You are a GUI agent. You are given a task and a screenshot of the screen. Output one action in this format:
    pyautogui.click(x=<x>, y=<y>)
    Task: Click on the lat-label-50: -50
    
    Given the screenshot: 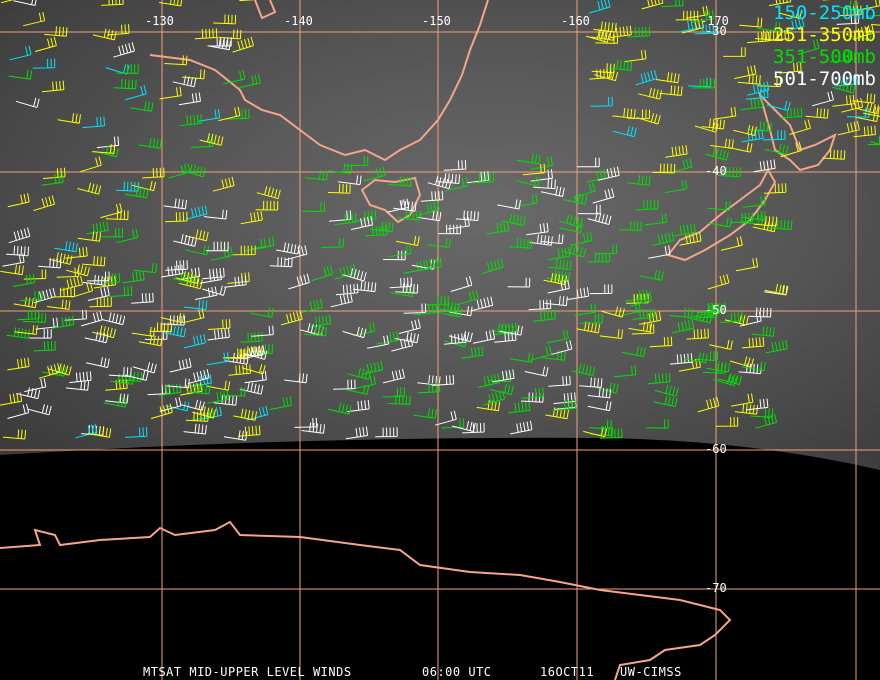 What is the action you would take?
    pyautogui.click(x=716, y=310)
    